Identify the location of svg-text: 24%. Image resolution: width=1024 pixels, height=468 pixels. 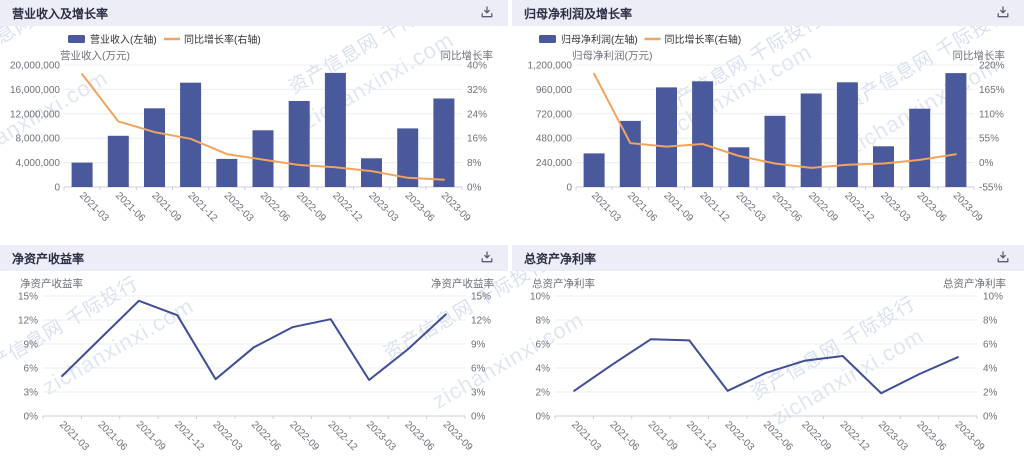
(477, 114).